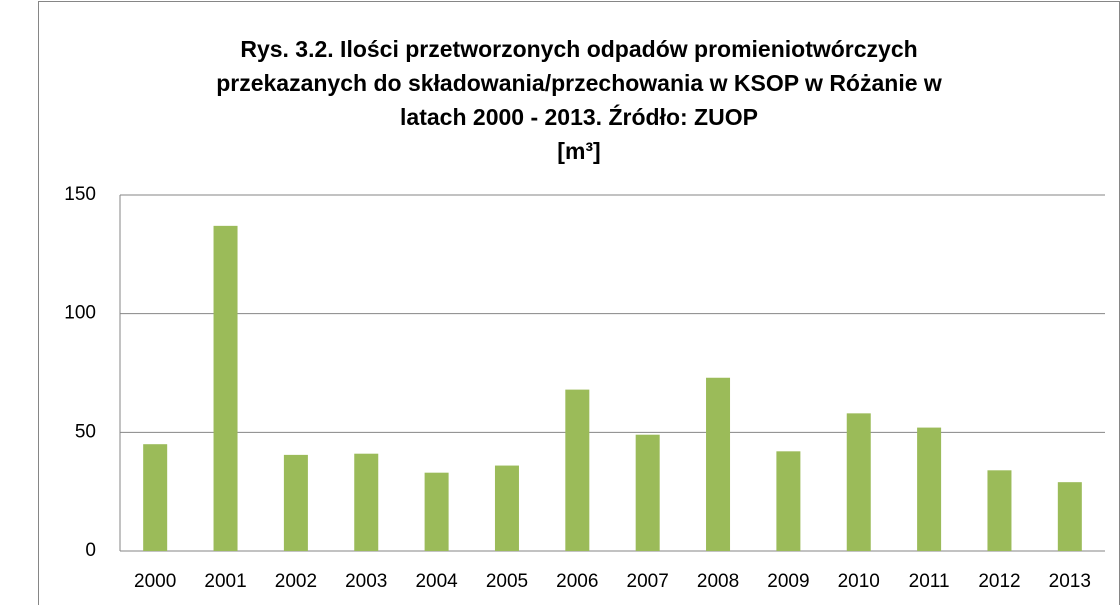 This screenshot has height=605, width=1120. Describe the element at coordinates (579, 116) in the screenshot. I see `chart-title: latach 2000 - 2013. Źródło: ZUOP` at that location.